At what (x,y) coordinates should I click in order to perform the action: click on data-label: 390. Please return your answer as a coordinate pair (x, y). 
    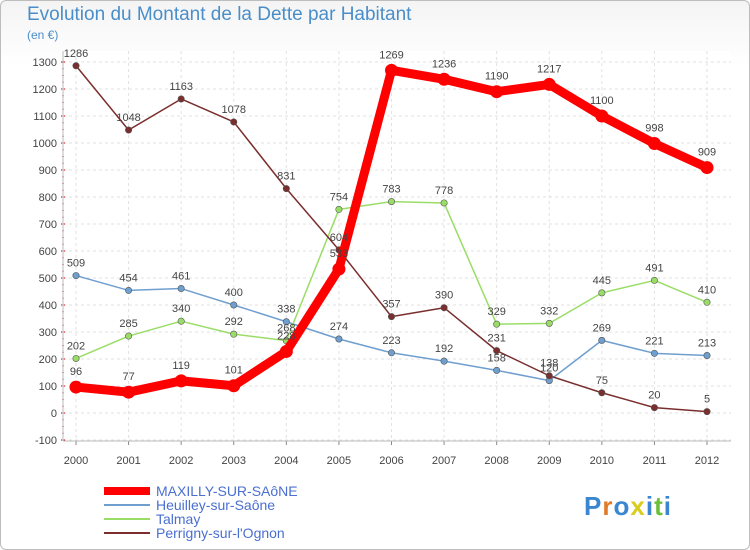
    Looking at the image, I should click on (444, 296).